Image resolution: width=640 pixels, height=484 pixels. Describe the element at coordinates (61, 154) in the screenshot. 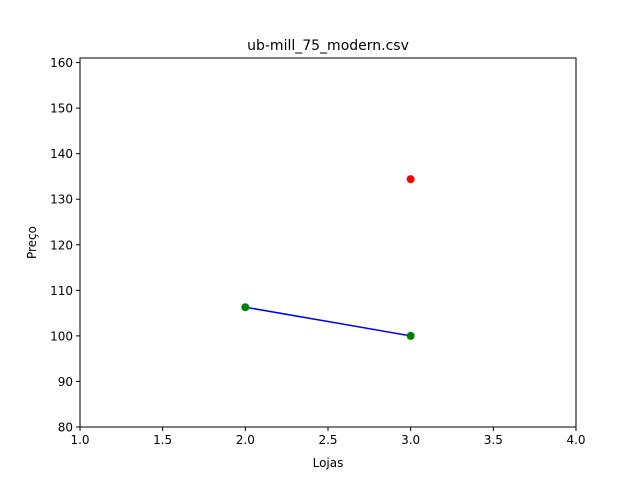

I see `y-tick-label: 140` at that location.